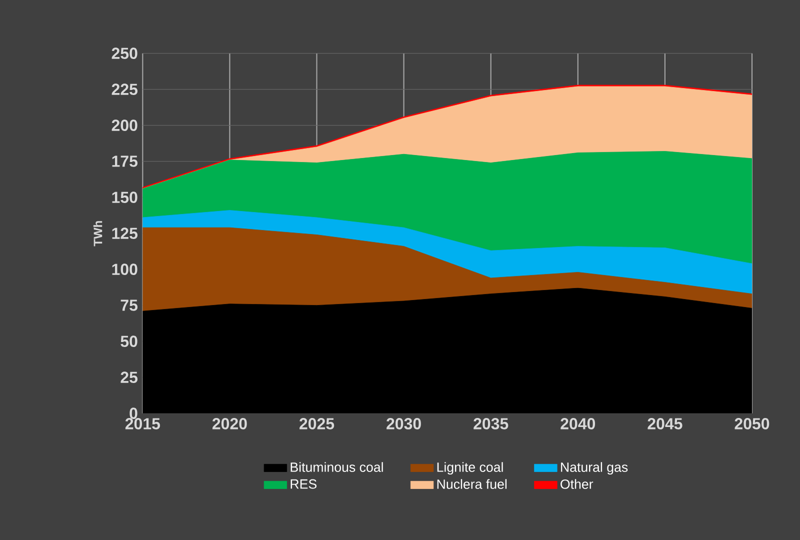 Image resolution: width=800 pixels, height=540 pixels. I want to click on y-tick-label: 100, so click(125, 269).